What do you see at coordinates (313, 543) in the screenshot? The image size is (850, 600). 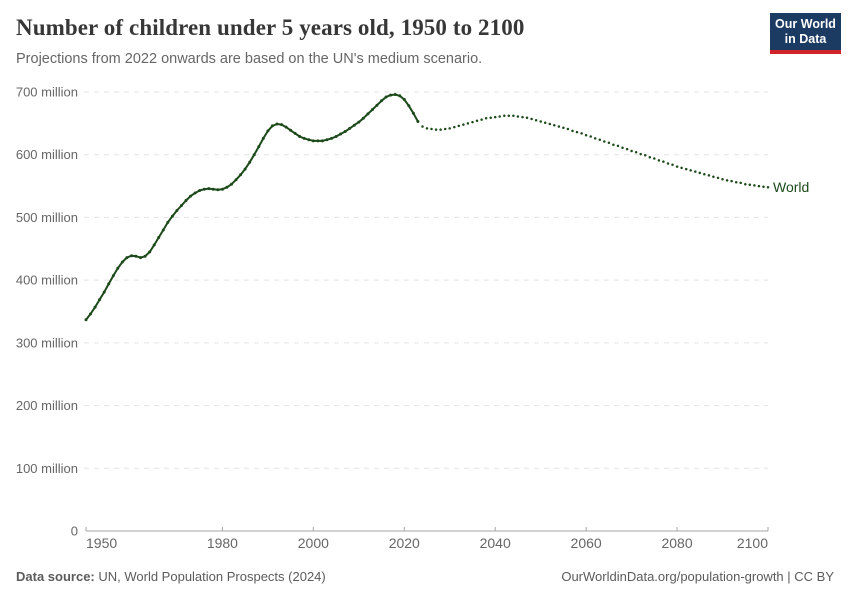 I see `x-axis-tick-label: 2000` at bounding box center [313, 543].